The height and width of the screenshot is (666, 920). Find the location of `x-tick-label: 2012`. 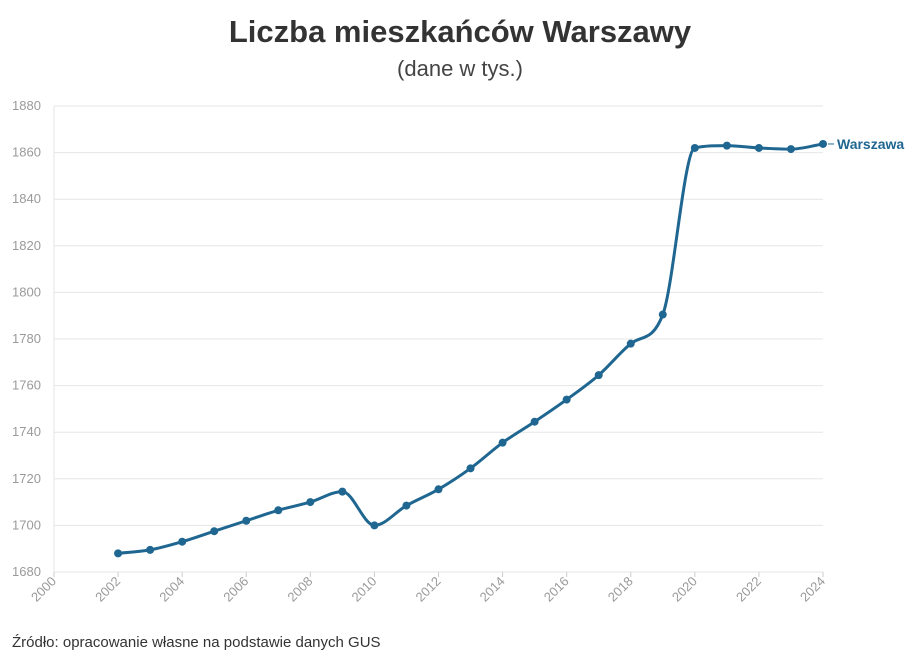

x-tick-label: 2012 is located at coordinates (428, 589).